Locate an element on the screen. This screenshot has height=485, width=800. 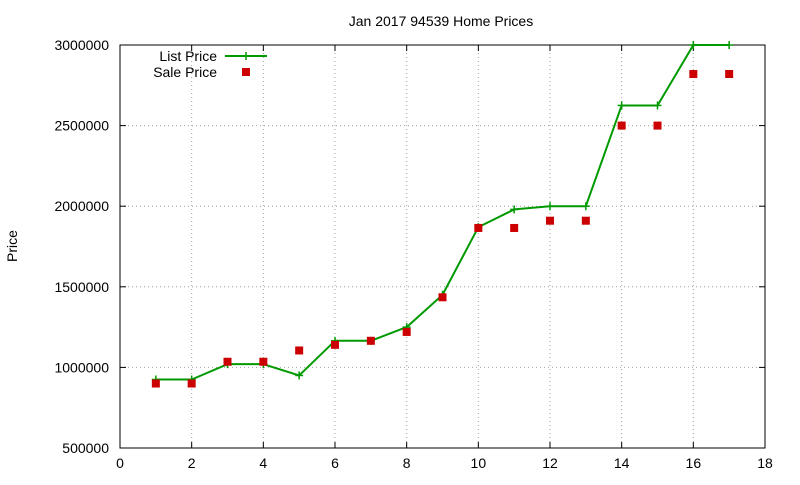
chart-title: Jan 2017 94539 Home Prices is located at coordinates (441, 21).